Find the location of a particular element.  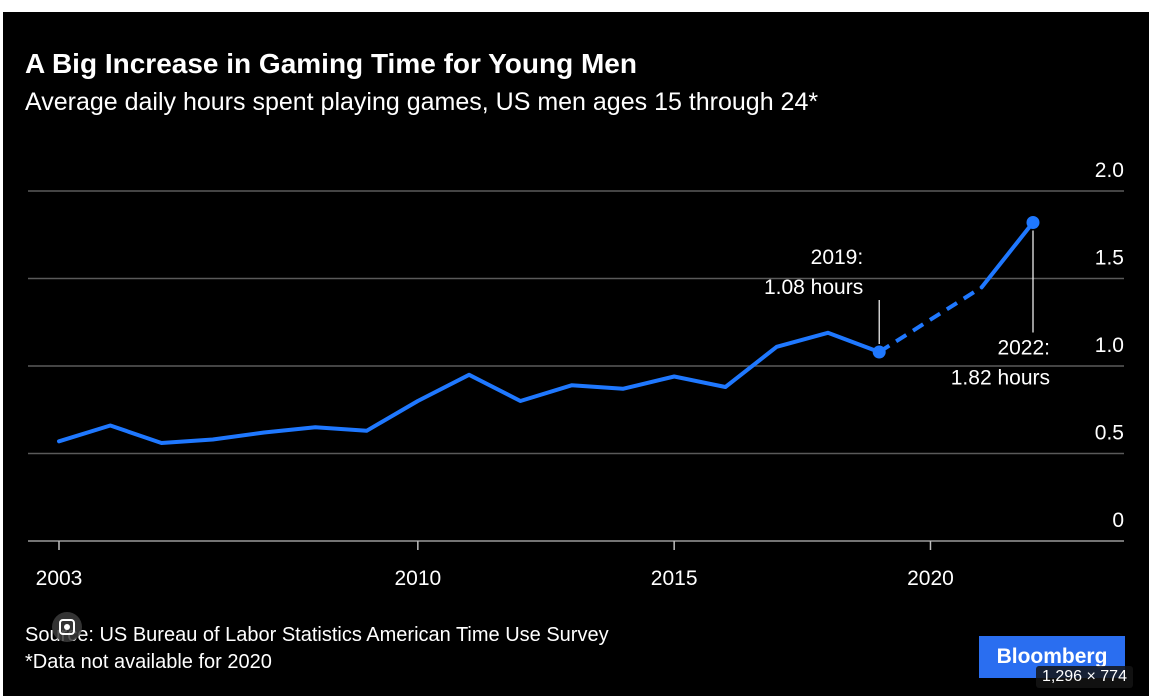

x-tick-label: 2015 is located at coordinates (674, 578).